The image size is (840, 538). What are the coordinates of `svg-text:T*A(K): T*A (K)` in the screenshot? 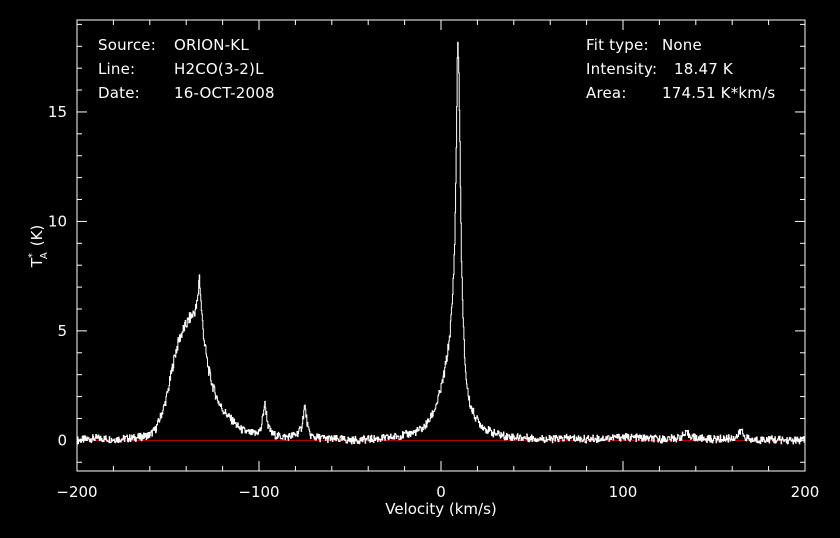 It's located at (38, 247).